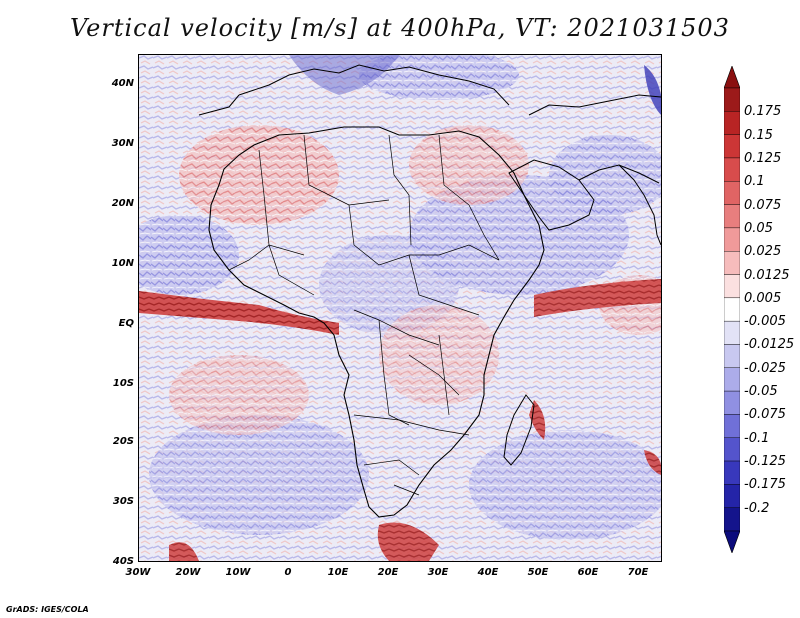 This screenshot has width=800, height=618. What do you see at coordinates (123, 561) in the screenshot?
I see `lat-label: 40S` at bounding box center [123, 561].